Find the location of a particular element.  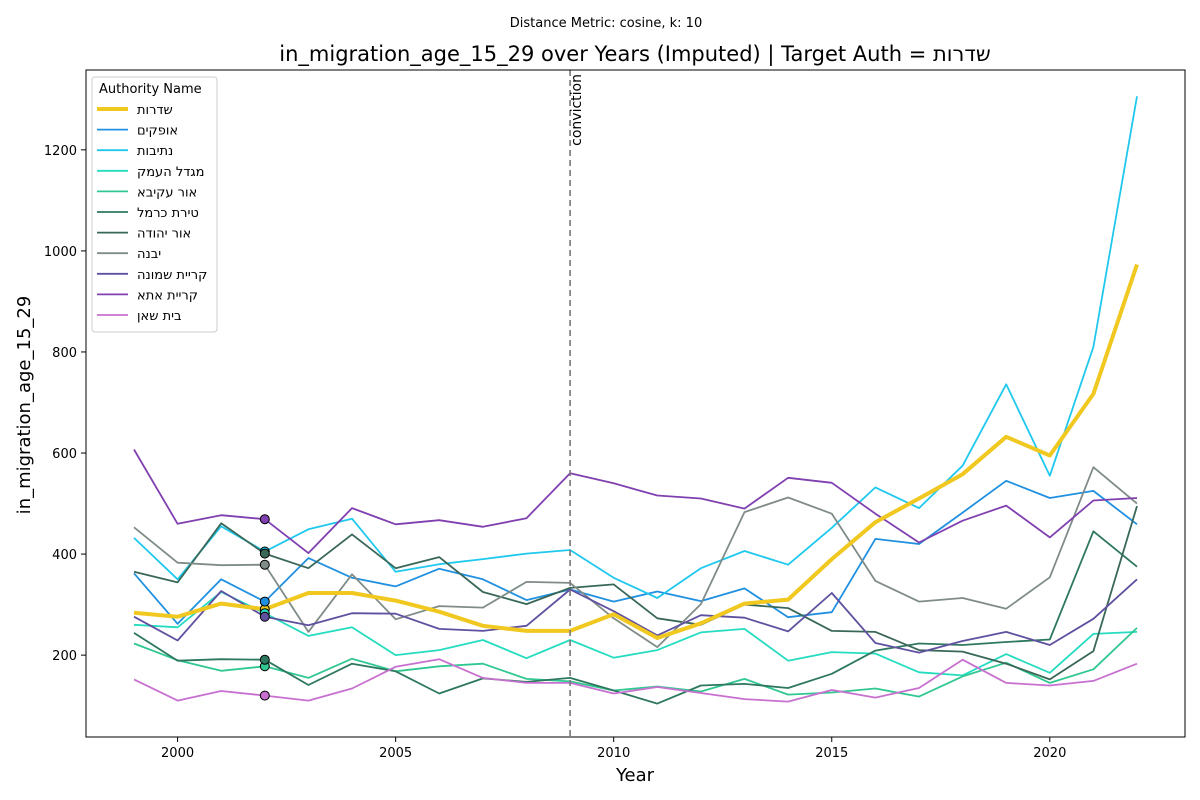

legend-box is located at coordinates (154, 204).